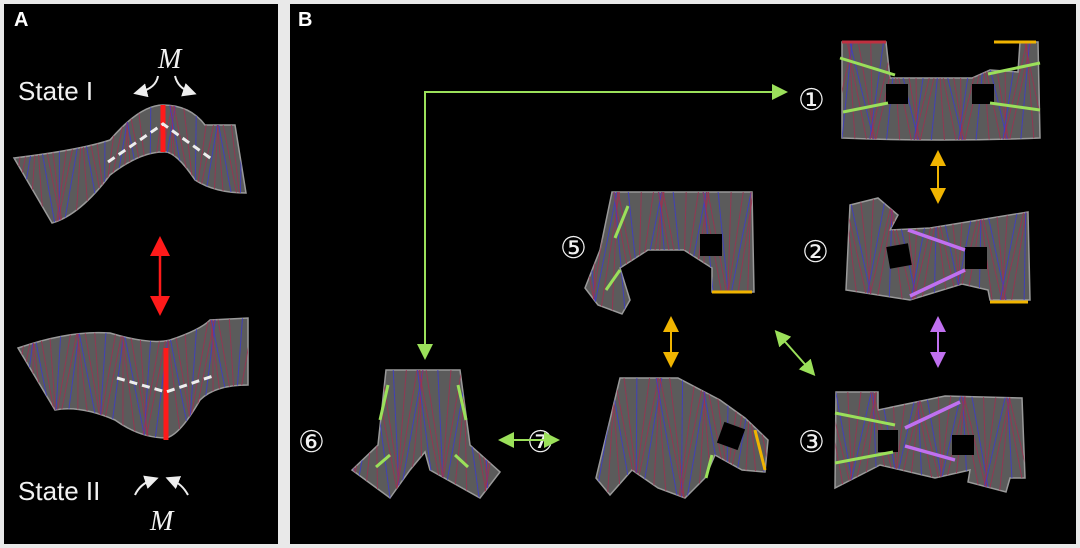 This screenshot has height=548, width=1080. What do you see at coordinates (573, 248) in the screenshot?
I see `state-5-number: ⑤` at bounding box center [573, 248].